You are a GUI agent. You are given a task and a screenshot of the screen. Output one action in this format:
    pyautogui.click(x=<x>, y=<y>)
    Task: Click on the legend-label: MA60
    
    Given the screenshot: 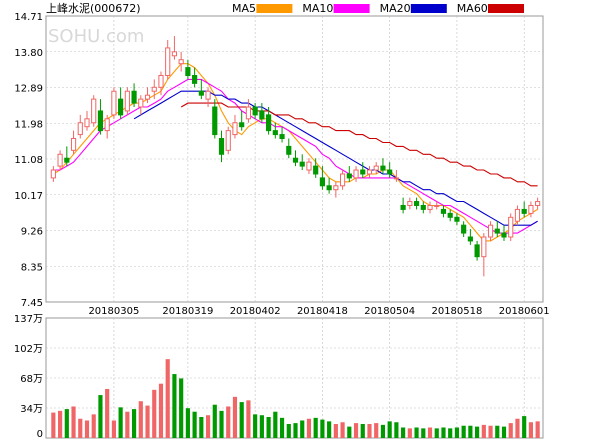 What is the action you would take?
    pyautogui.click(x=472, y=8)
    